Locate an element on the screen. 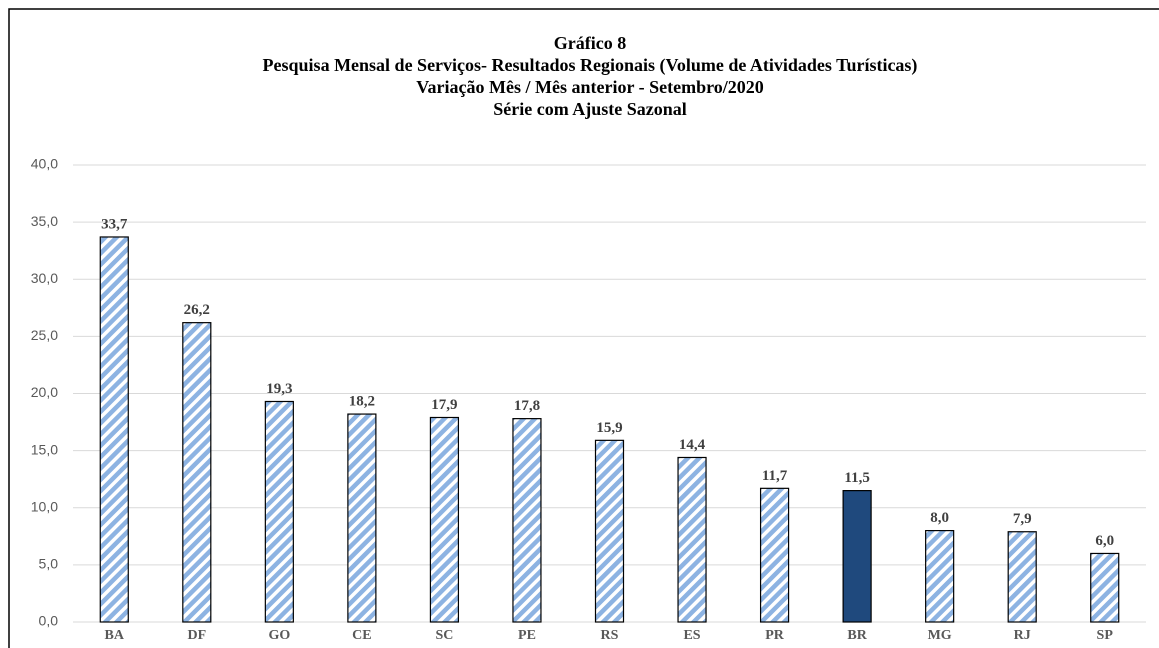 This screenshot has height=648, width=1159. value-label: 33,7 is located at coordinates (114, 224).